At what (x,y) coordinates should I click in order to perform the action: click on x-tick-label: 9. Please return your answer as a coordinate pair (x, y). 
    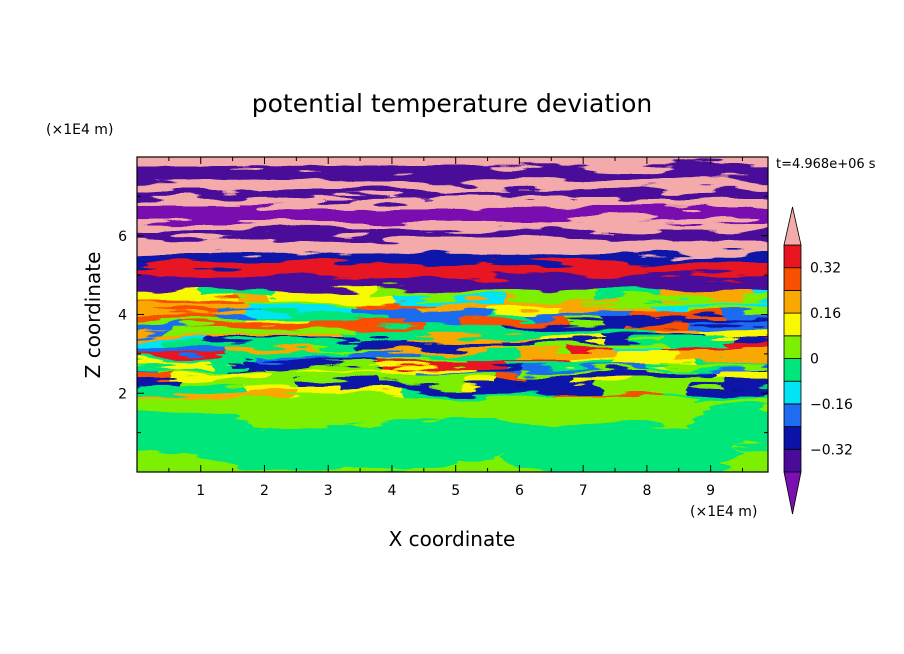
    Looking at the image, I should click on (710, 491).